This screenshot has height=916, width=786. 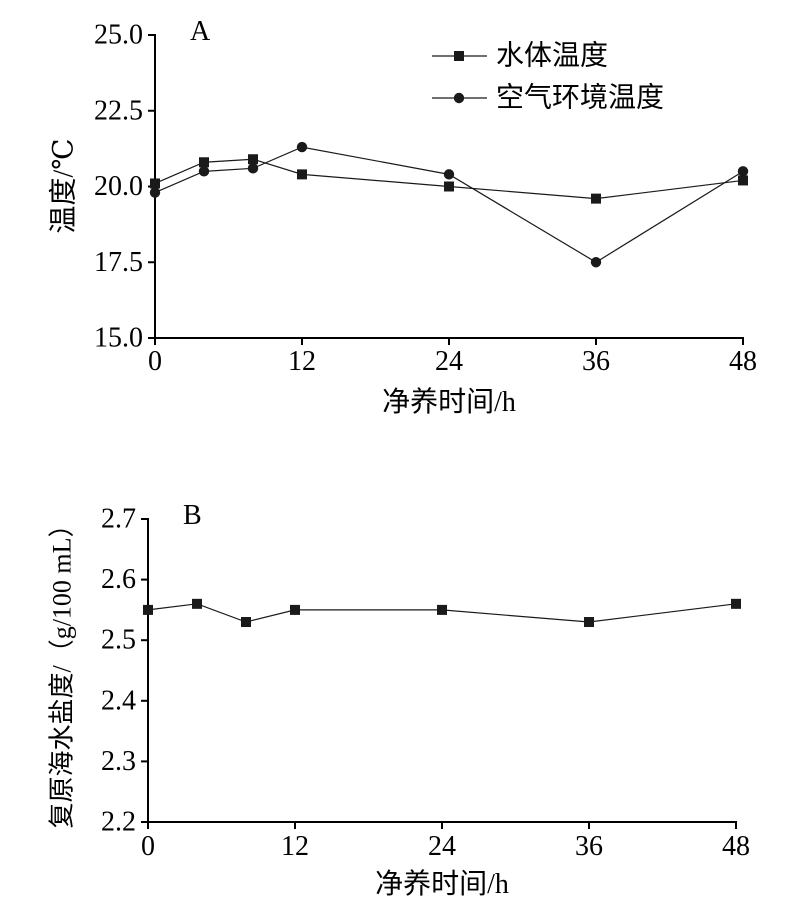 What do you see at coordinates (118, 338) in the screenshot?
I see `y-tick-label: 15.0` at bounding box center [118, 338].